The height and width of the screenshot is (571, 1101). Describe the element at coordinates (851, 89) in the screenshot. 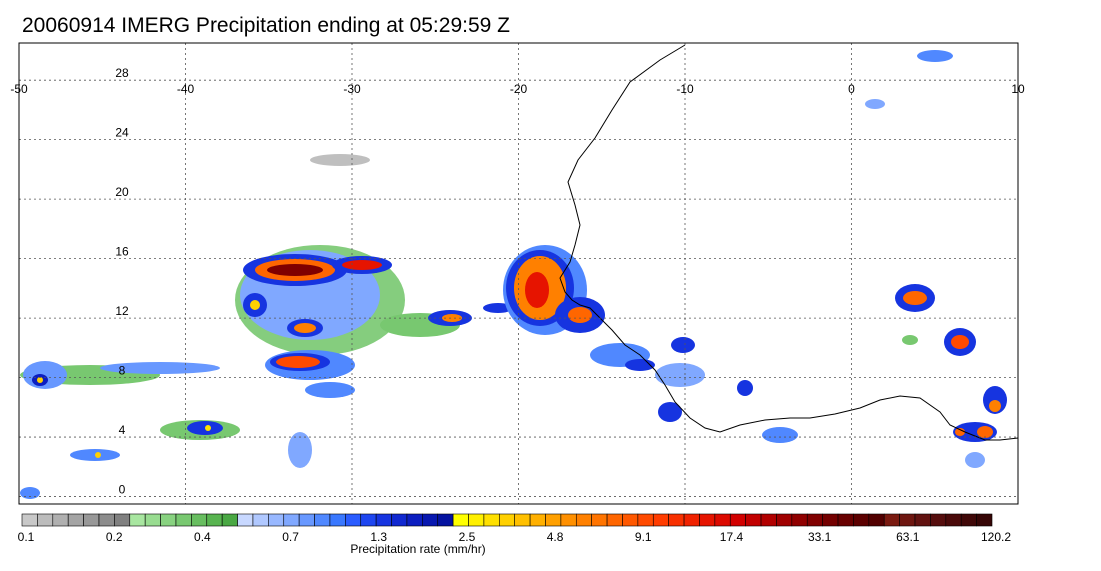

I see `lon-tick-label: 0` at that location.